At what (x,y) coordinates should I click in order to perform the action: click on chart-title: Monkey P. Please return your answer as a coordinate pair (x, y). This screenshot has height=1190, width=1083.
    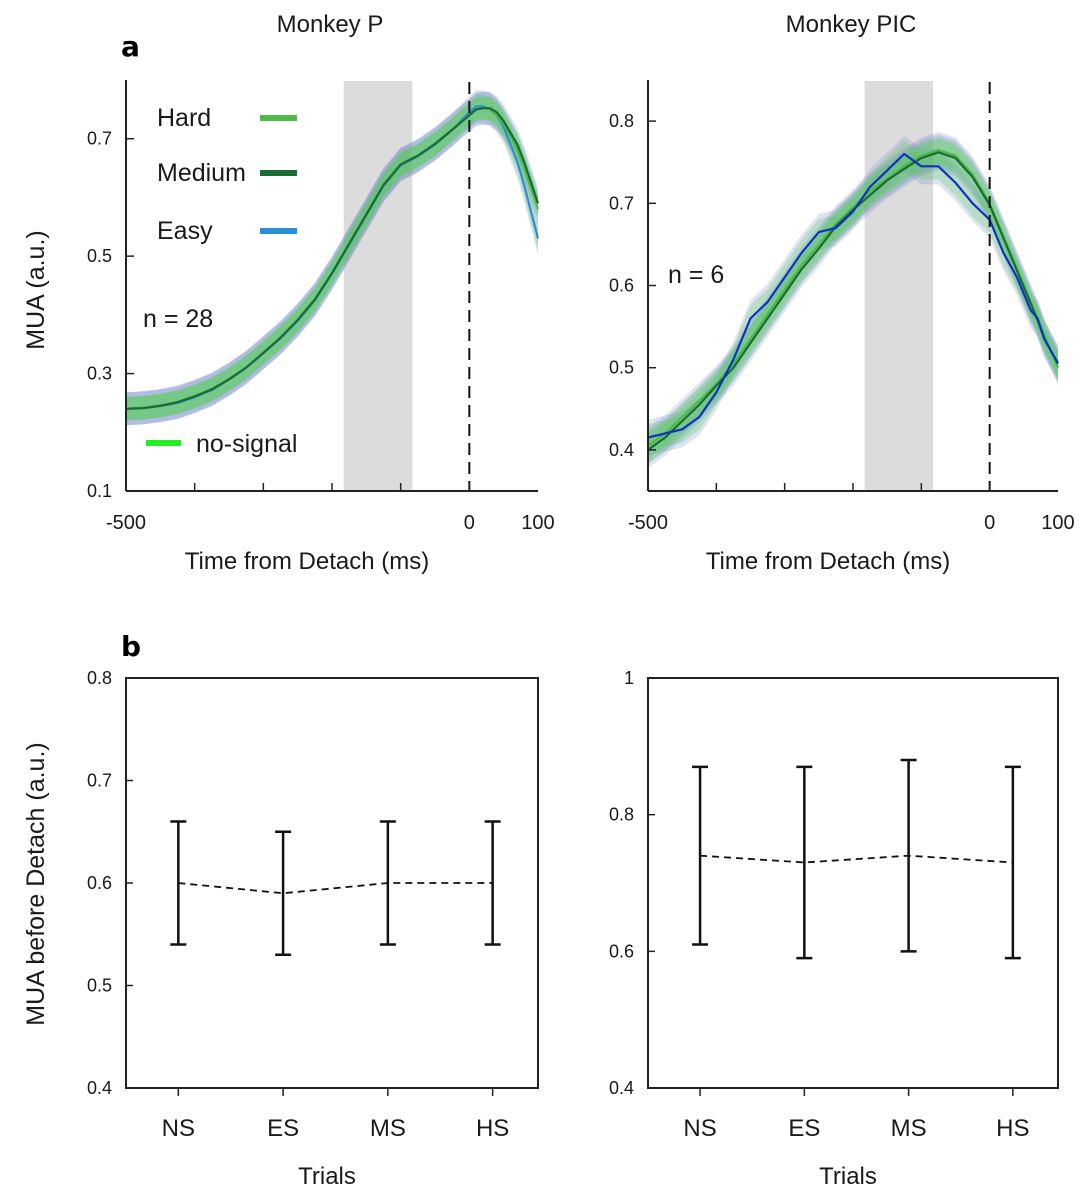
    Looking at the image, I should click on (330, 24).